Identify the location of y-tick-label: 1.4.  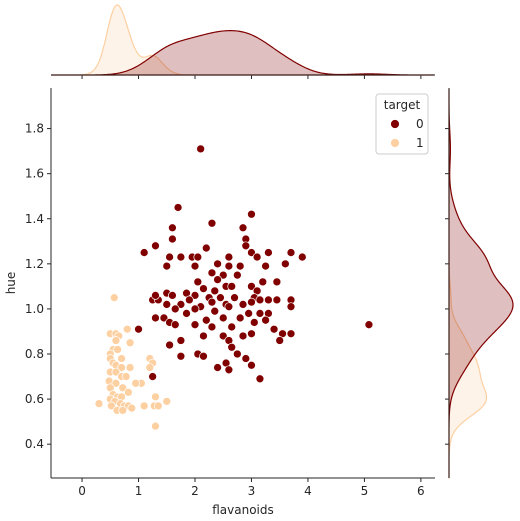
(34, 219).